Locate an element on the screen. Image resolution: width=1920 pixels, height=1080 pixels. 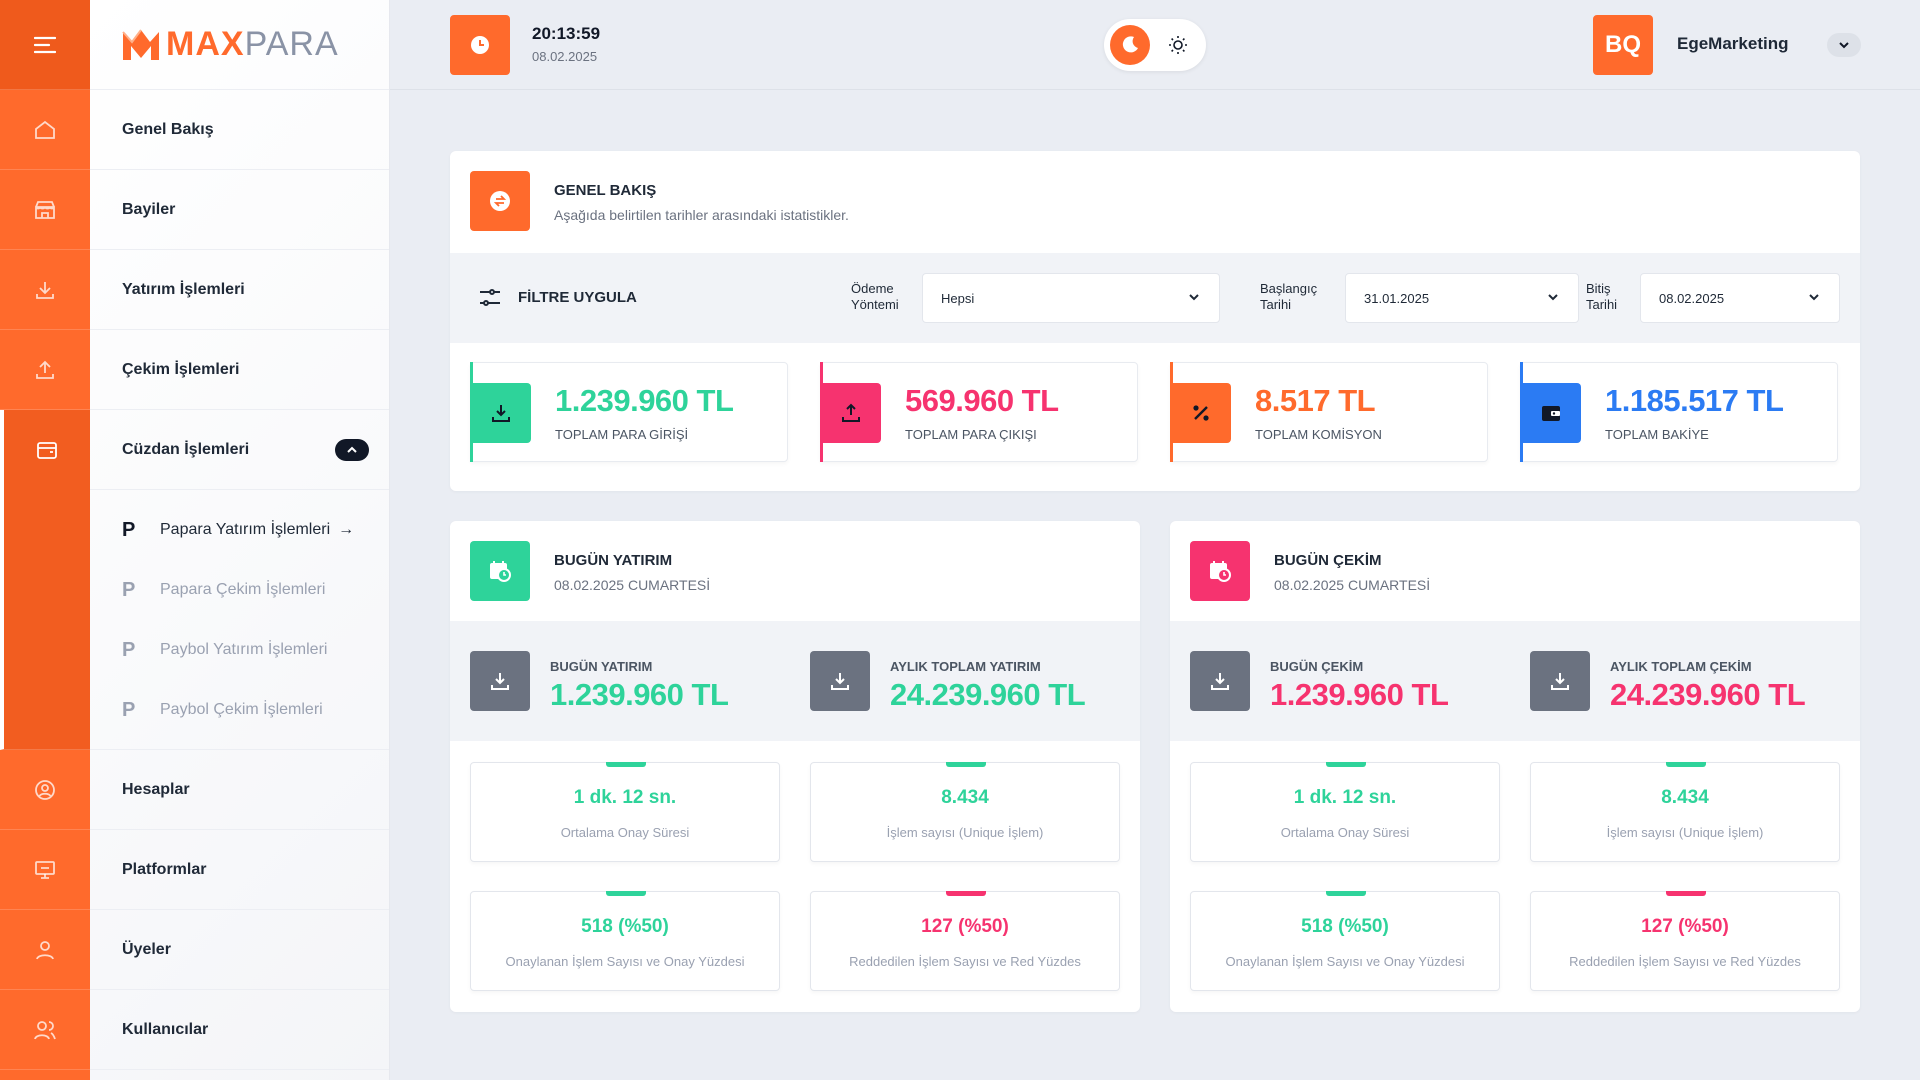
start-date-value: 31.01.2025 is located at coordinates (1397, 298).